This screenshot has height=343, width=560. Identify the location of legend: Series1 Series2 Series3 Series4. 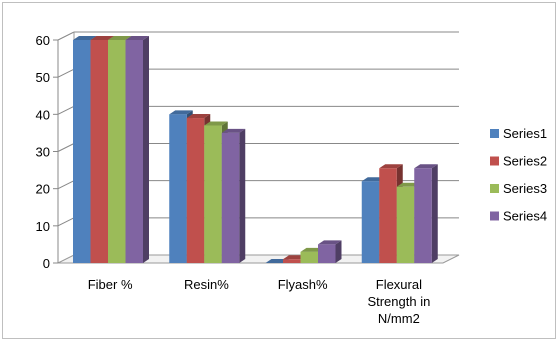
(518, 175).